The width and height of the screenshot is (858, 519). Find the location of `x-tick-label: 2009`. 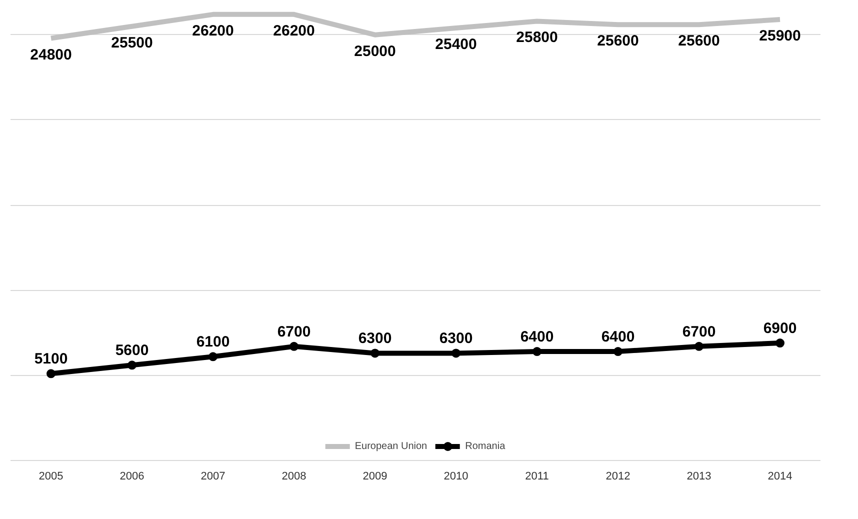

x-tick-label: 2009 is located at coordinates (375, 476).